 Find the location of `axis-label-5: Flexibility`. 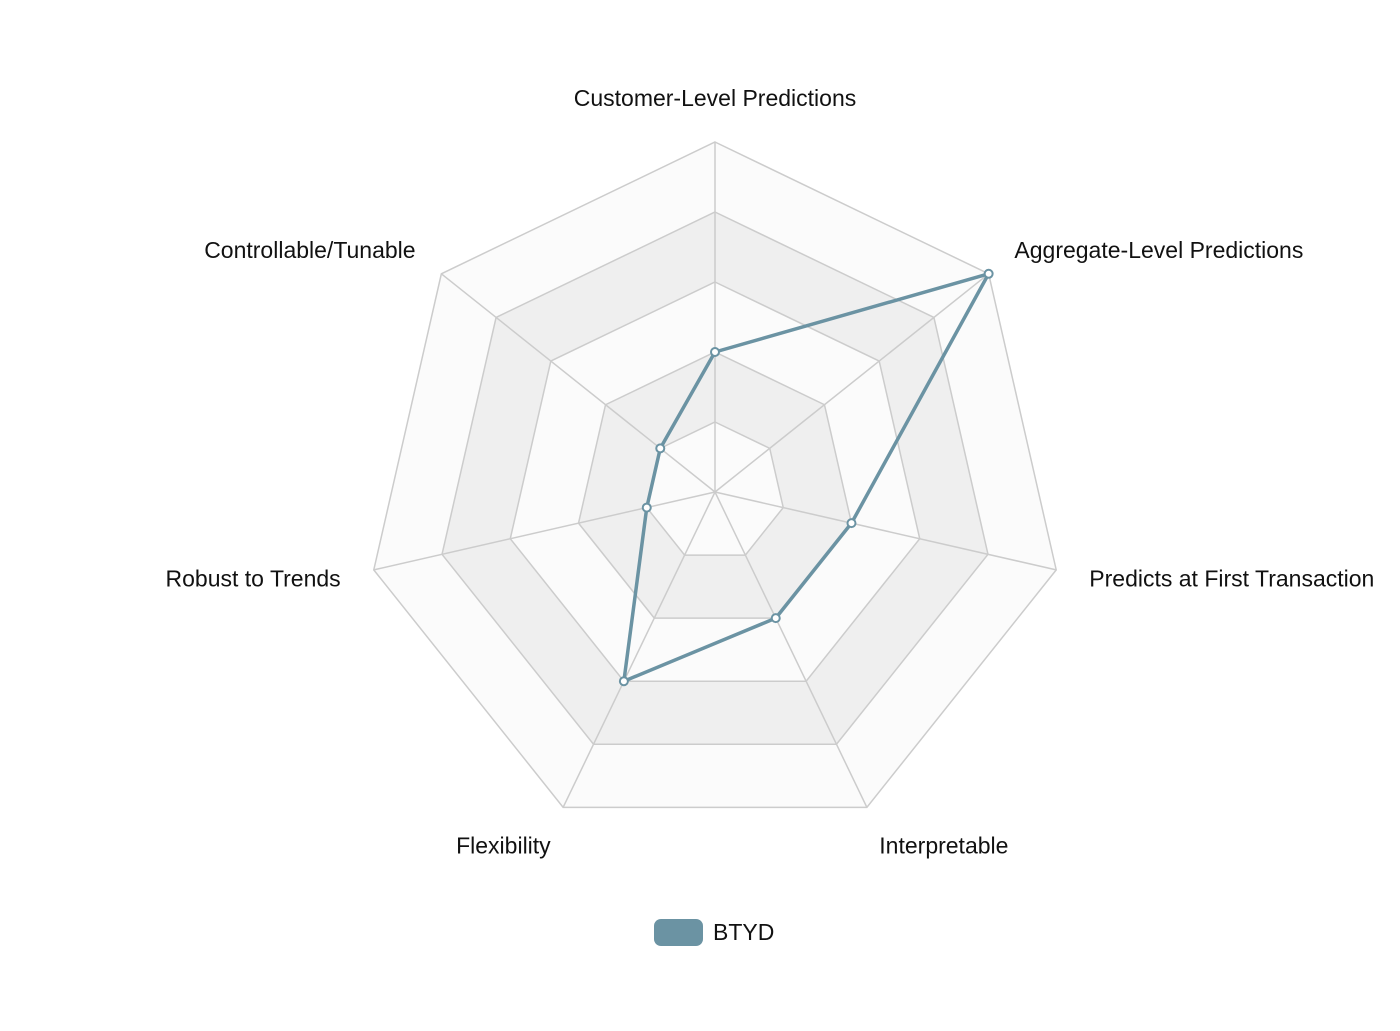

axis-label-5: Flexibility is located at coordinates (503, 846).